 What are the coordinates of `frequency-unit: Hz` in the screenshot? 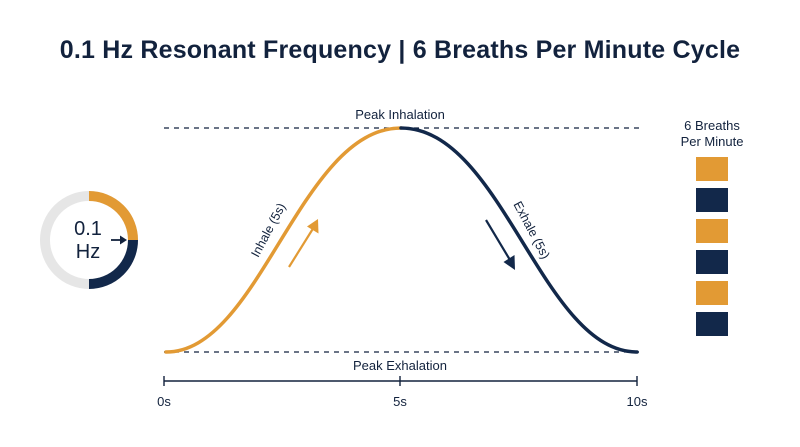 It's located at (88, 252).